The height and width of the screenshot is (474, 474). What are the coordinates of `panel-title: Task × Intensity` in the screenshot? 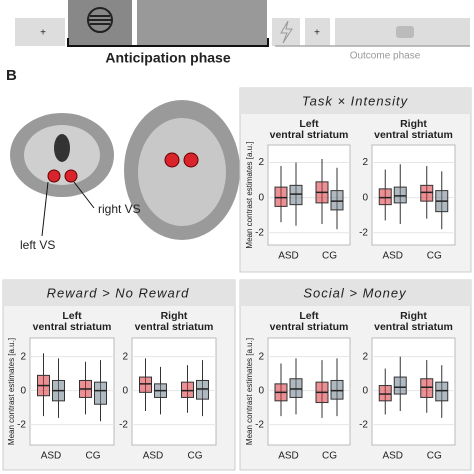 It's located at (355, 100).